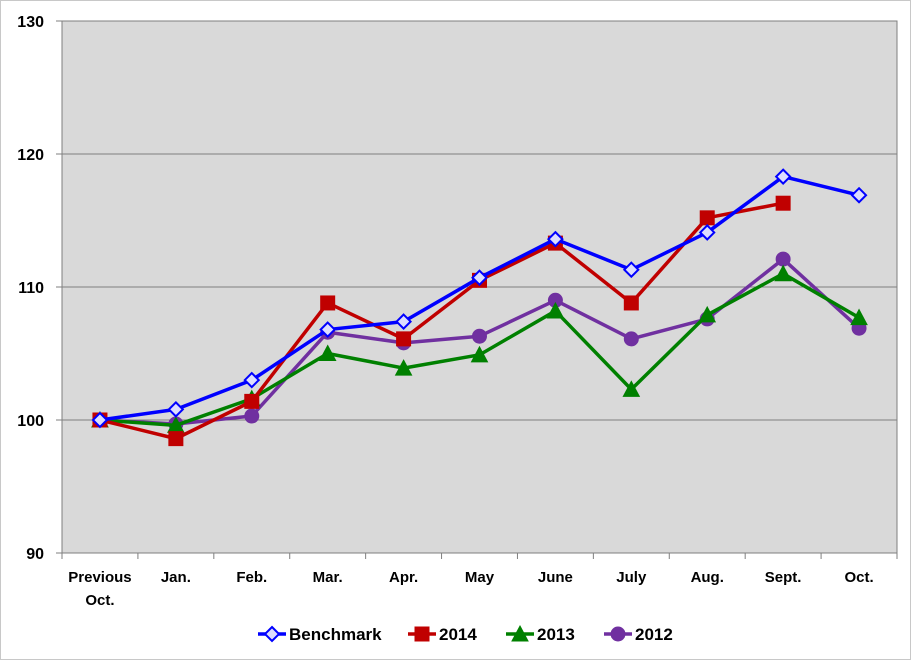  What do you see at coordinates (858, 577) in the screenshot?
I see `x-tick-label: Oct.` at bounding box center [858, 577].